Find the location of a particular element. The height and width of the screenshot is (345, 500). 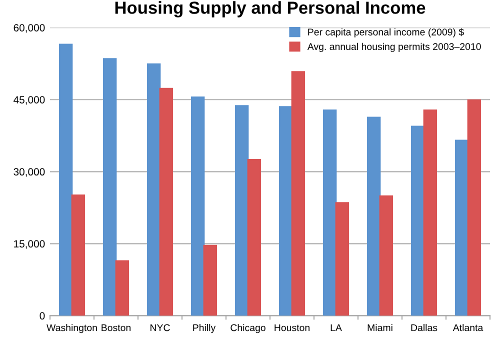

x-tick-label: LA is located at coordinates (336, 328).